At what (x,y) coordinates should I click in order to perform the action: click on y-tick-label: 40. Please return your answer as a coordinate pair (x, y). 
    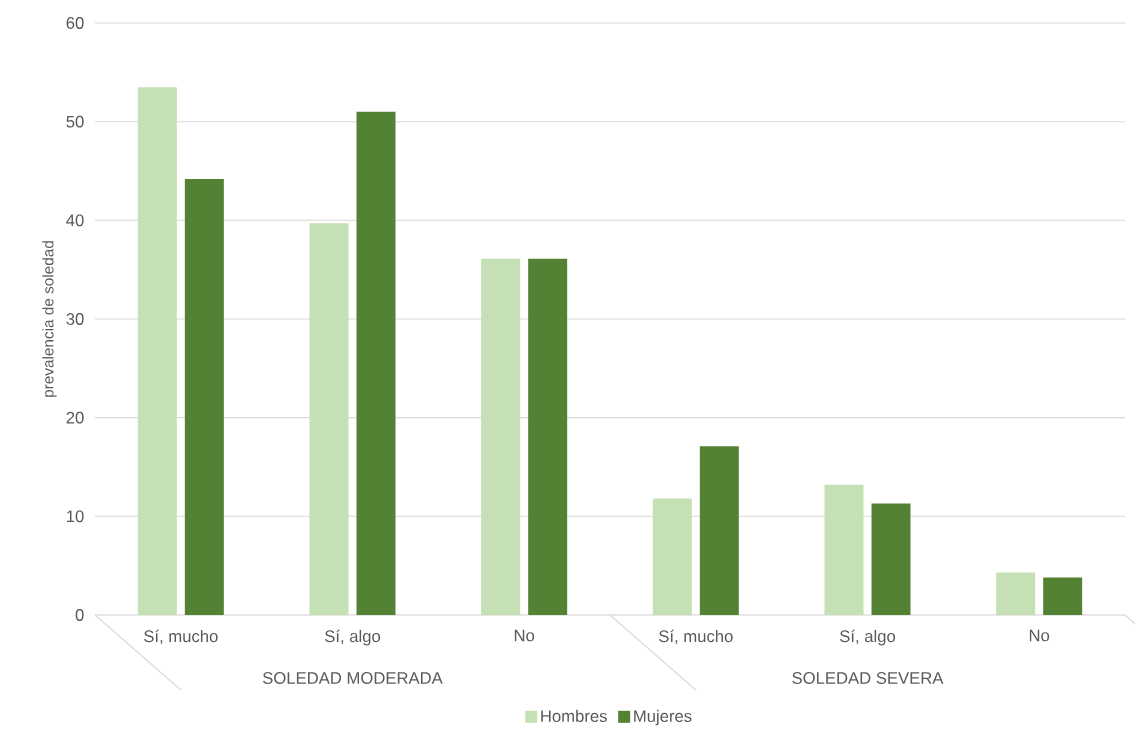
    Looking at the image, I should click on (75, 220).